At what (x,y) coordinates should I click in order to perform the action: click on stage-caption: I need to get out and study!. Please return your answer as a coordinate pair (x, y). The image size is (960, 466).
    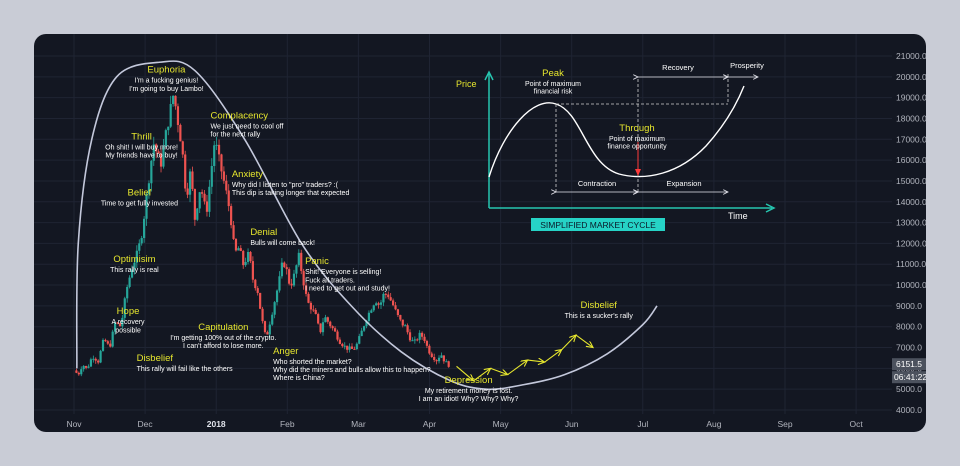
    Looking at the image, I should click on (347, 289).